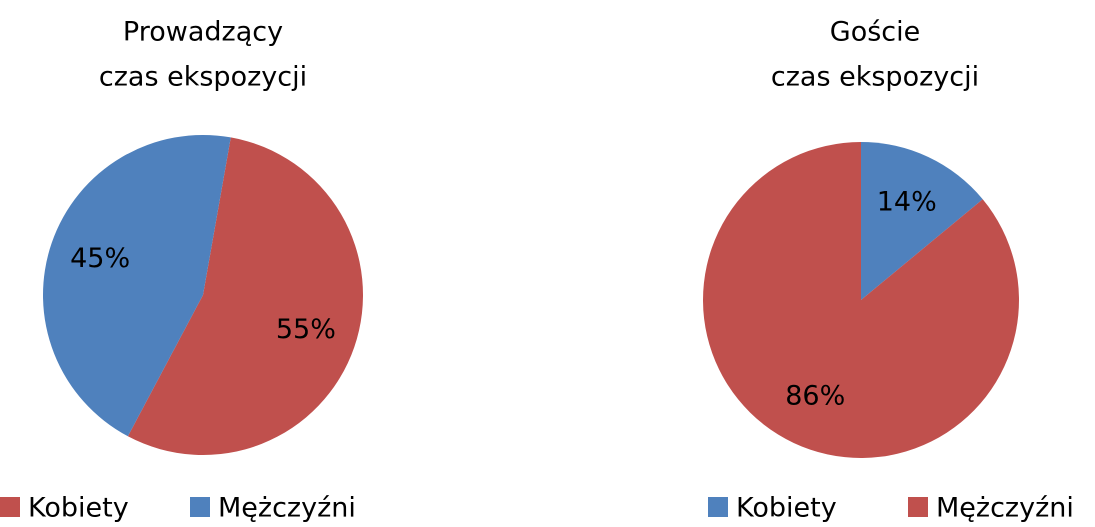 This screenshot has height=527, width=1095. Describe the element at coordinates (306, 329) in the screenshot. I see `data-label: 55%` at that location.